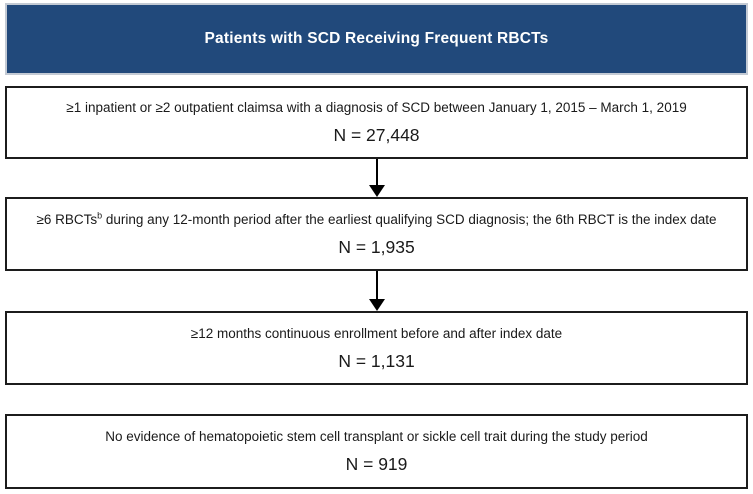 This screenshot has width=753, height=494. What do you see at coordinates (67, 219) in the screenshot?
I see `criteria-text-main: ≥6 RBCTs` at bounding box center [67, 219].